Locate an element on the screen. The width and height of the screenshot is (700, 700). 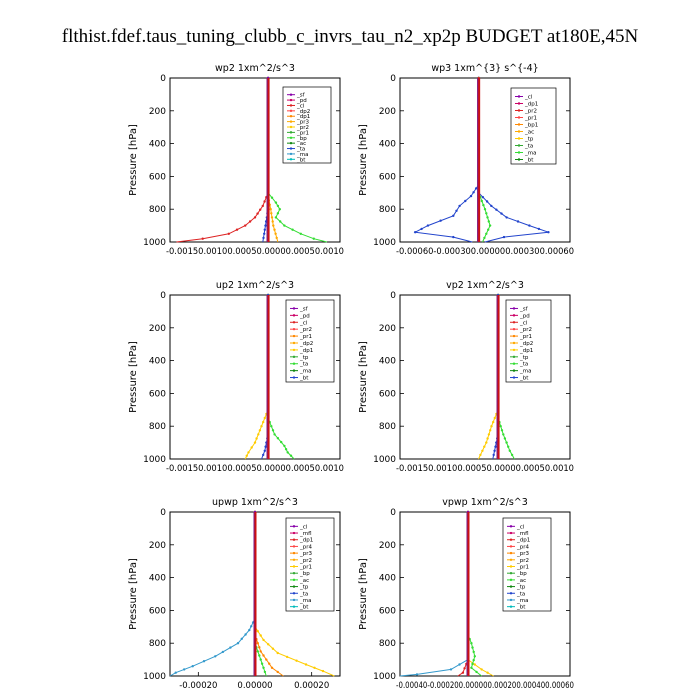
y-tick-label: 0 is located at coordinates (393, 513).